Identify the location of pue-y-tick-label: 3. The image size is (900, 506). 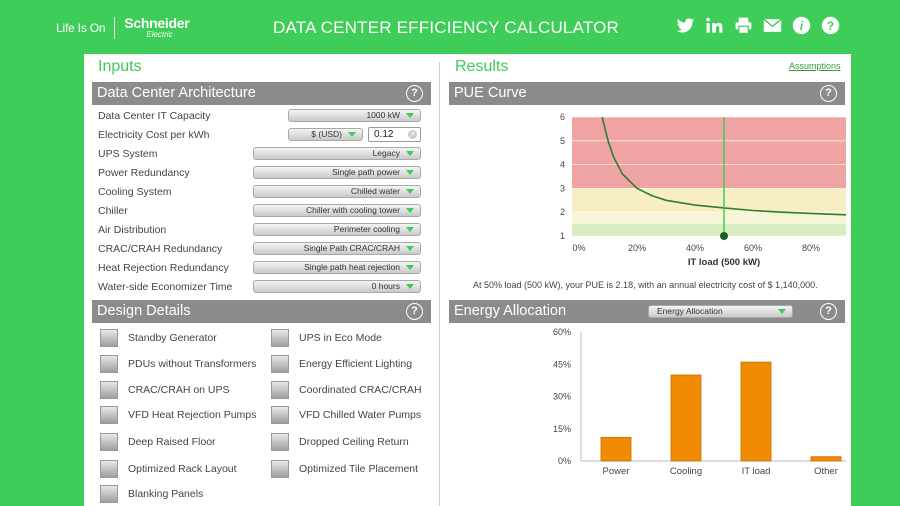
(562, 188).